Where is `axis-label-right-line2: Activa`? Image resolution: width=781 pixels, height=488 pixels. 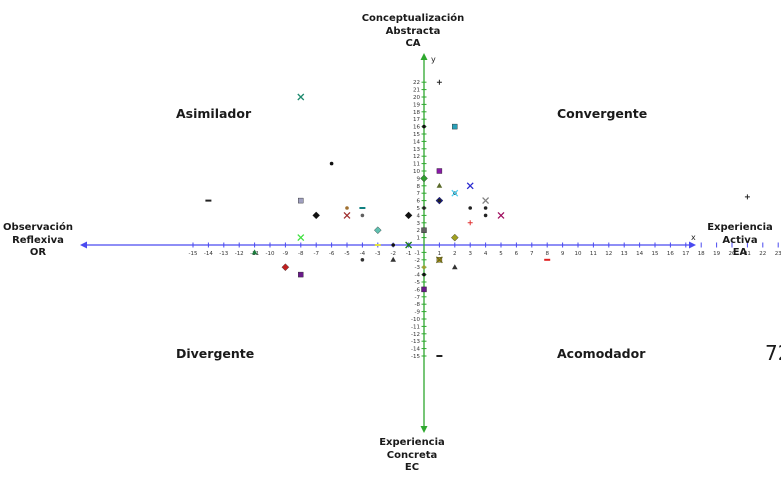
axis-label-right-line2: Activa is located at coordinates (740, 240).